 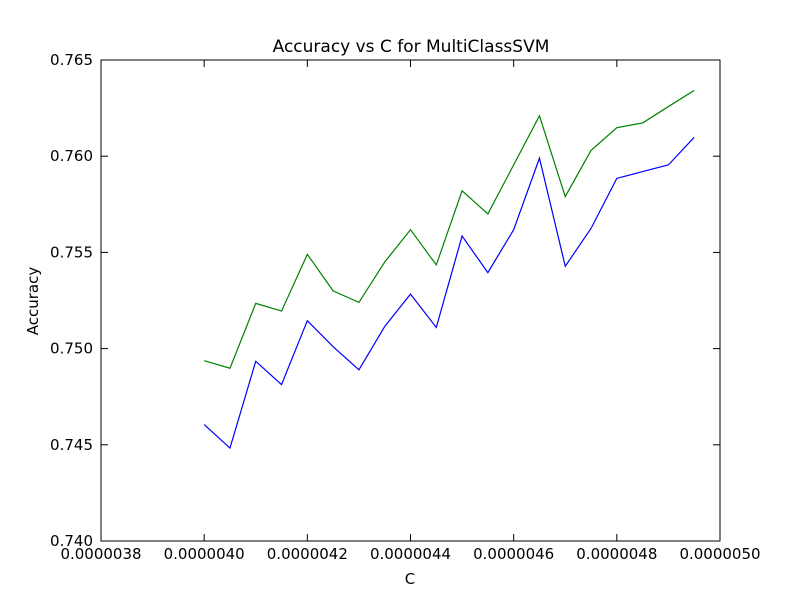 What do you see at coordinates (513, 554) in the screenshot?
I see `x-tick-label: 0.0000046` at bounding box center [513, 554].